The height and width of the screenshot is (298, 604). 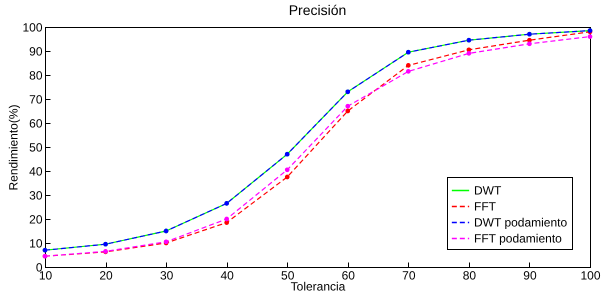 What do you see at coordinates (32, 27) in the screenshot?
I see `y-tick-label: 100` at bounding box center [32, 27].